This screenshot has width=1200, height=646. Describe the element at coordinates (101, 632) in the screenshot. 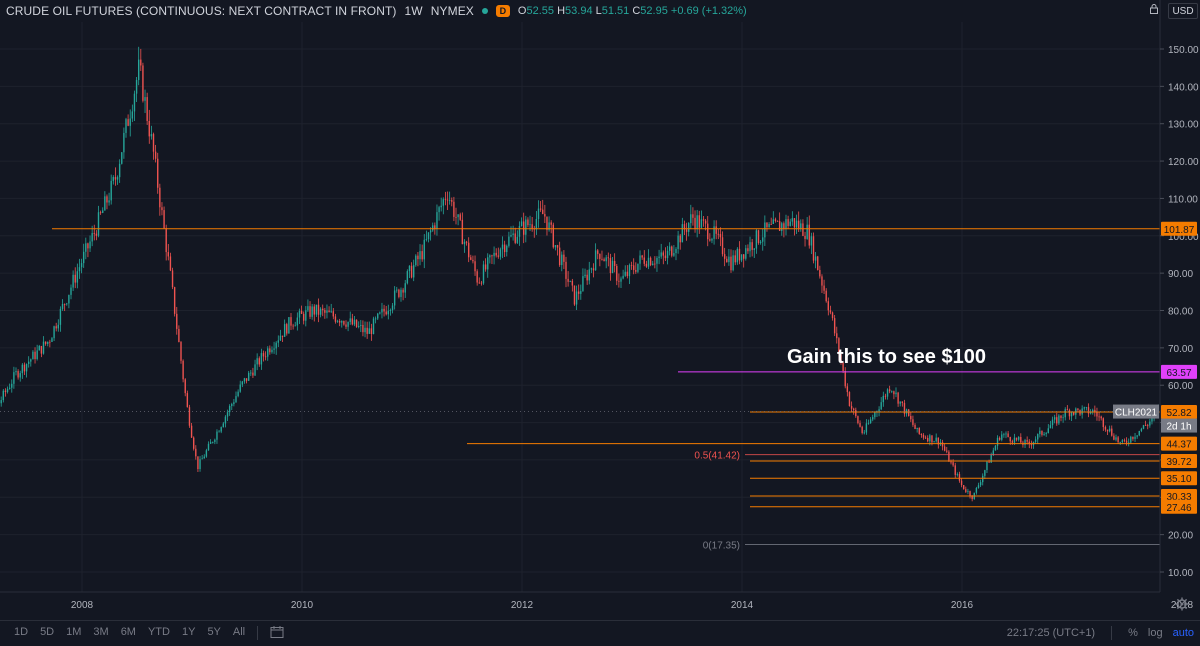

I see `range-3m: 3M` at that location.